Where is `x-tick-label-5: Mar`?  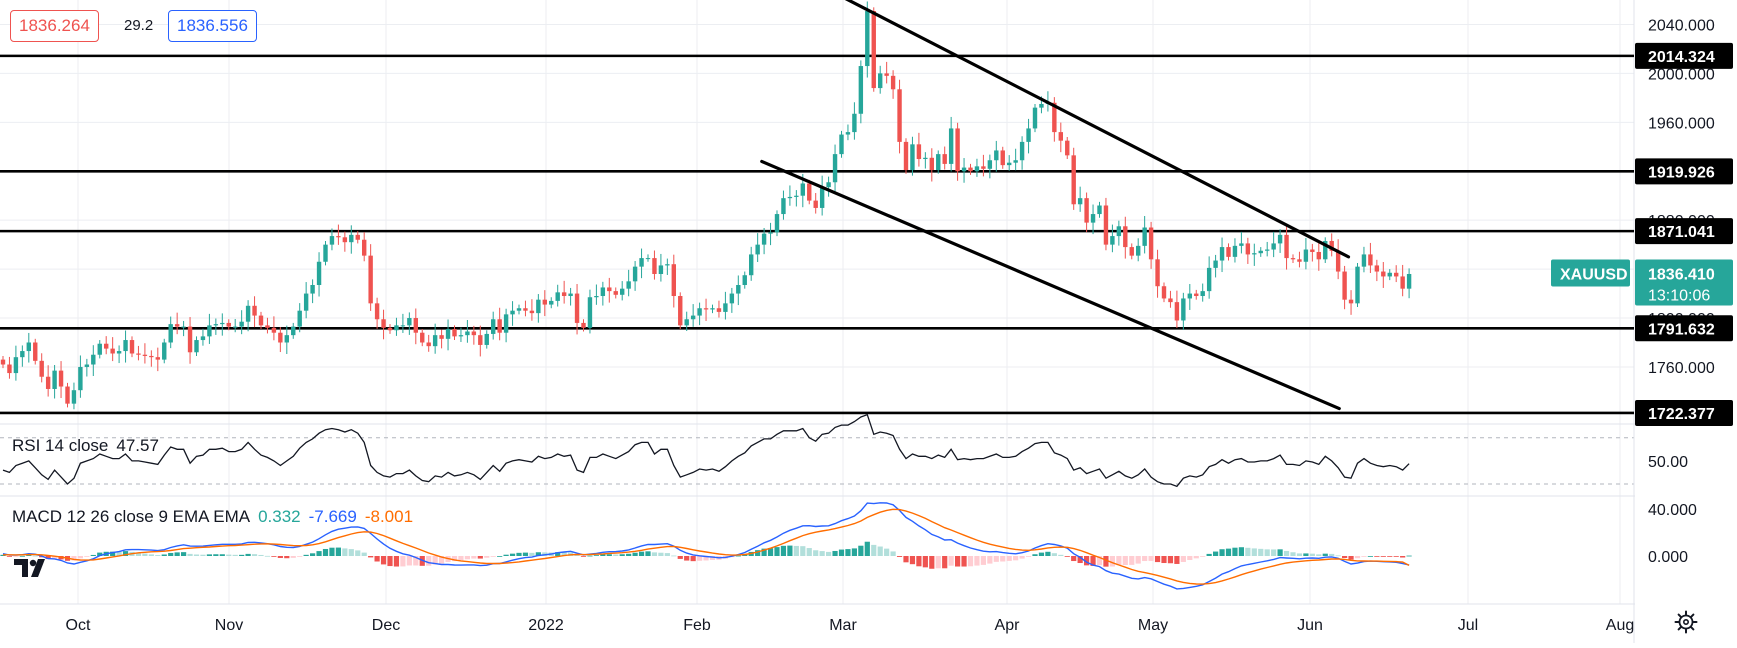 x-tick-label-5: Mar is located at coordinates (843, 625).